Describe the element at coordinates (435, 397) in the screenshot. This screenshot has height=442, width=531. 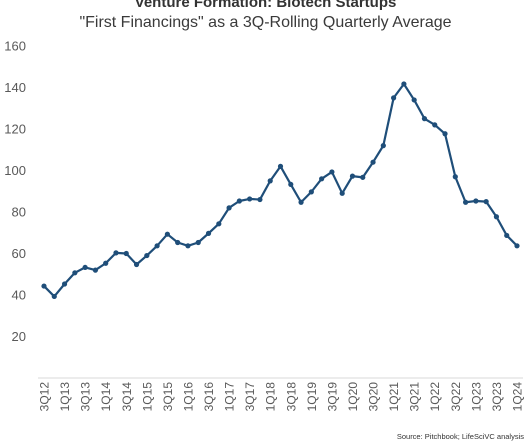
I see `x-tick-label: 1Q22` at that location.